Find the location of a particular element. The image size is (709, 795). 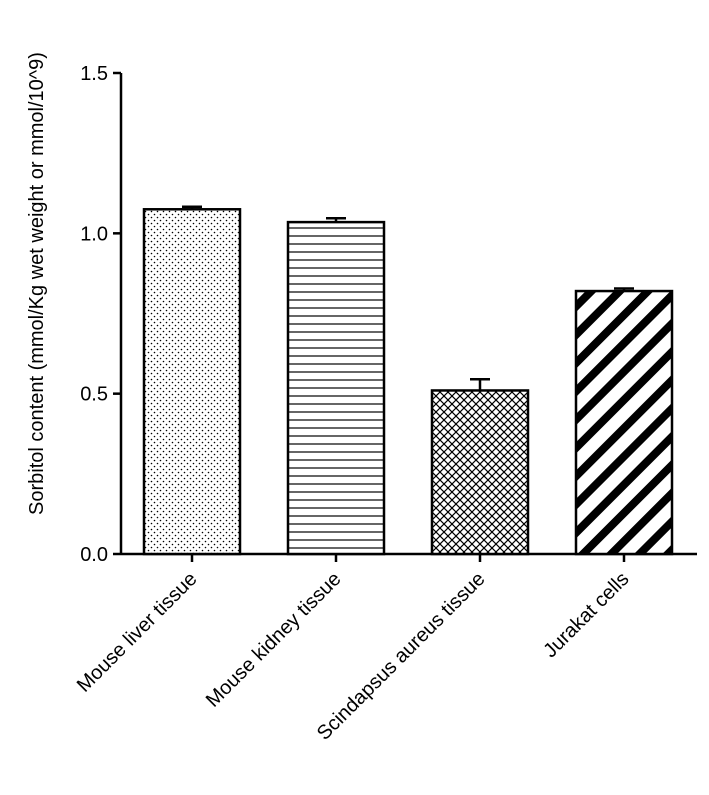

y-ticks: 0.0 0.5 1.0 1.5 is located at coordinates (100, 314).